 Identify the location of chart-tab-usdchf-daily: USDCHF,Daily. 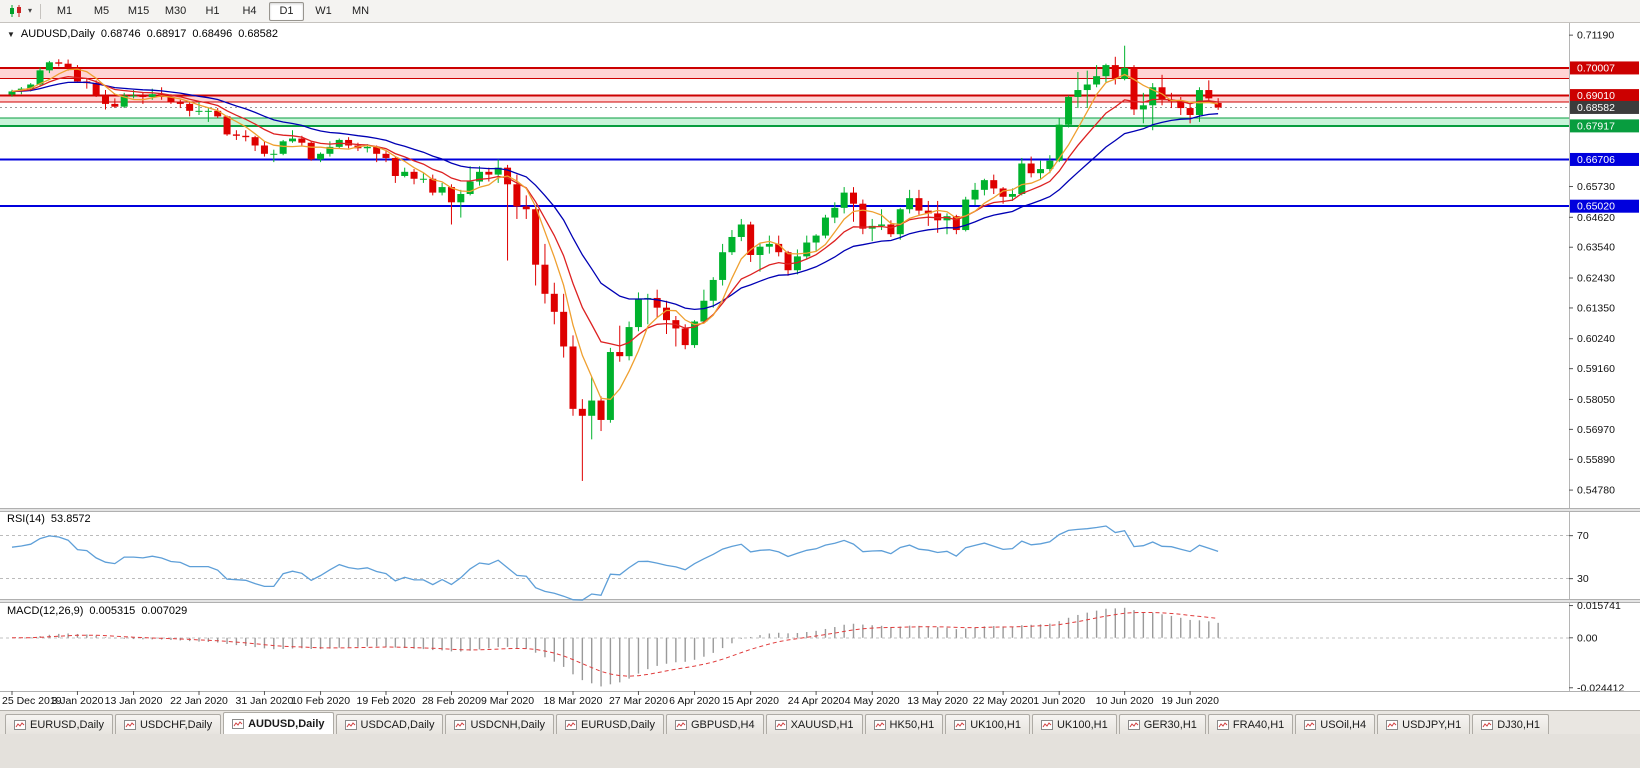
(168, 724).